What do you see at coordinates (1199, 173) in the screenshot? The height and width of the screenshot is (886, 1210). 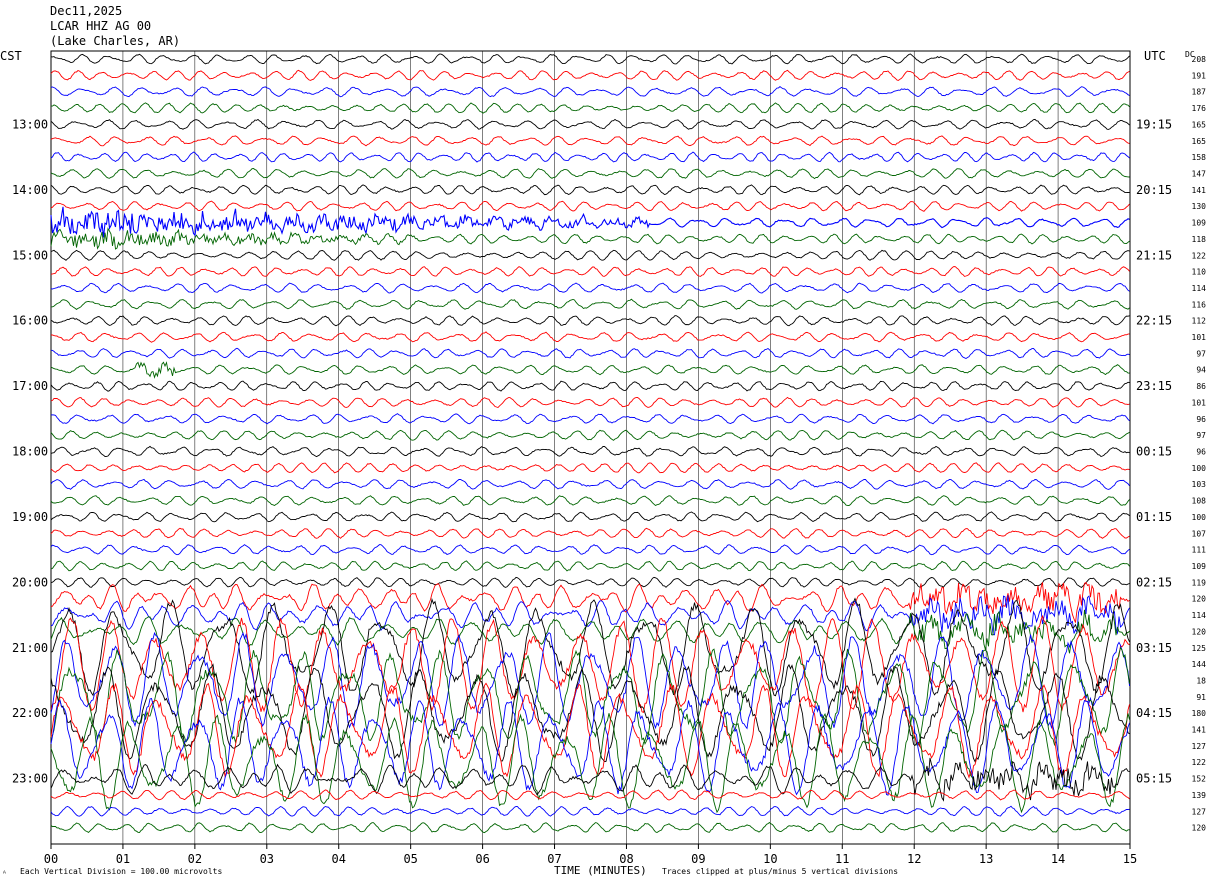 I see `dc-offset-value: 147` at bounding box center [1199, 173].